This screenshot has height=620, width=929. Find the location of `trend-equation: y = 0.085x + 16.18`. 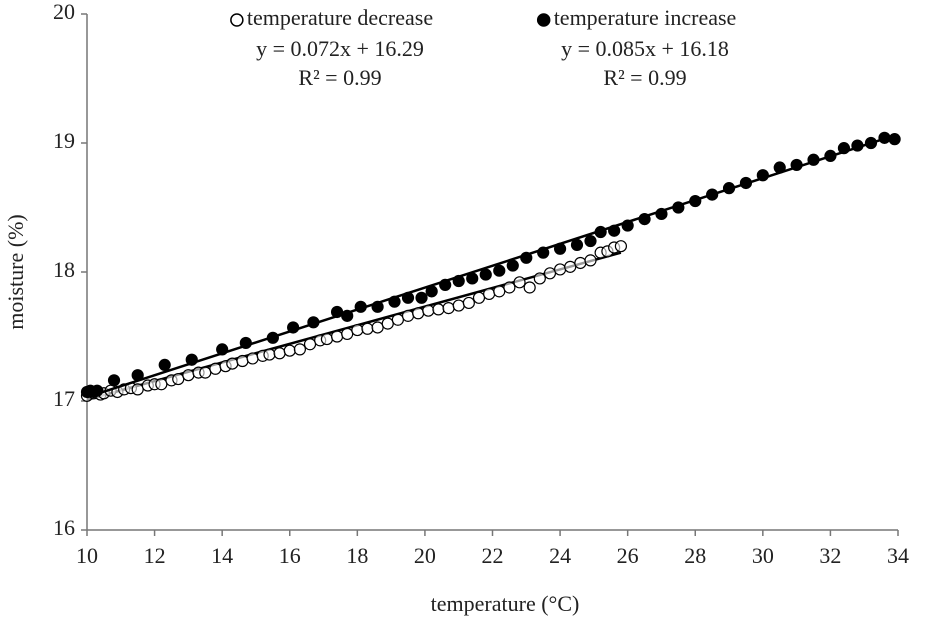

trend-equation: y = 0.085x + 16.18 is located at coordinates (645, 48).